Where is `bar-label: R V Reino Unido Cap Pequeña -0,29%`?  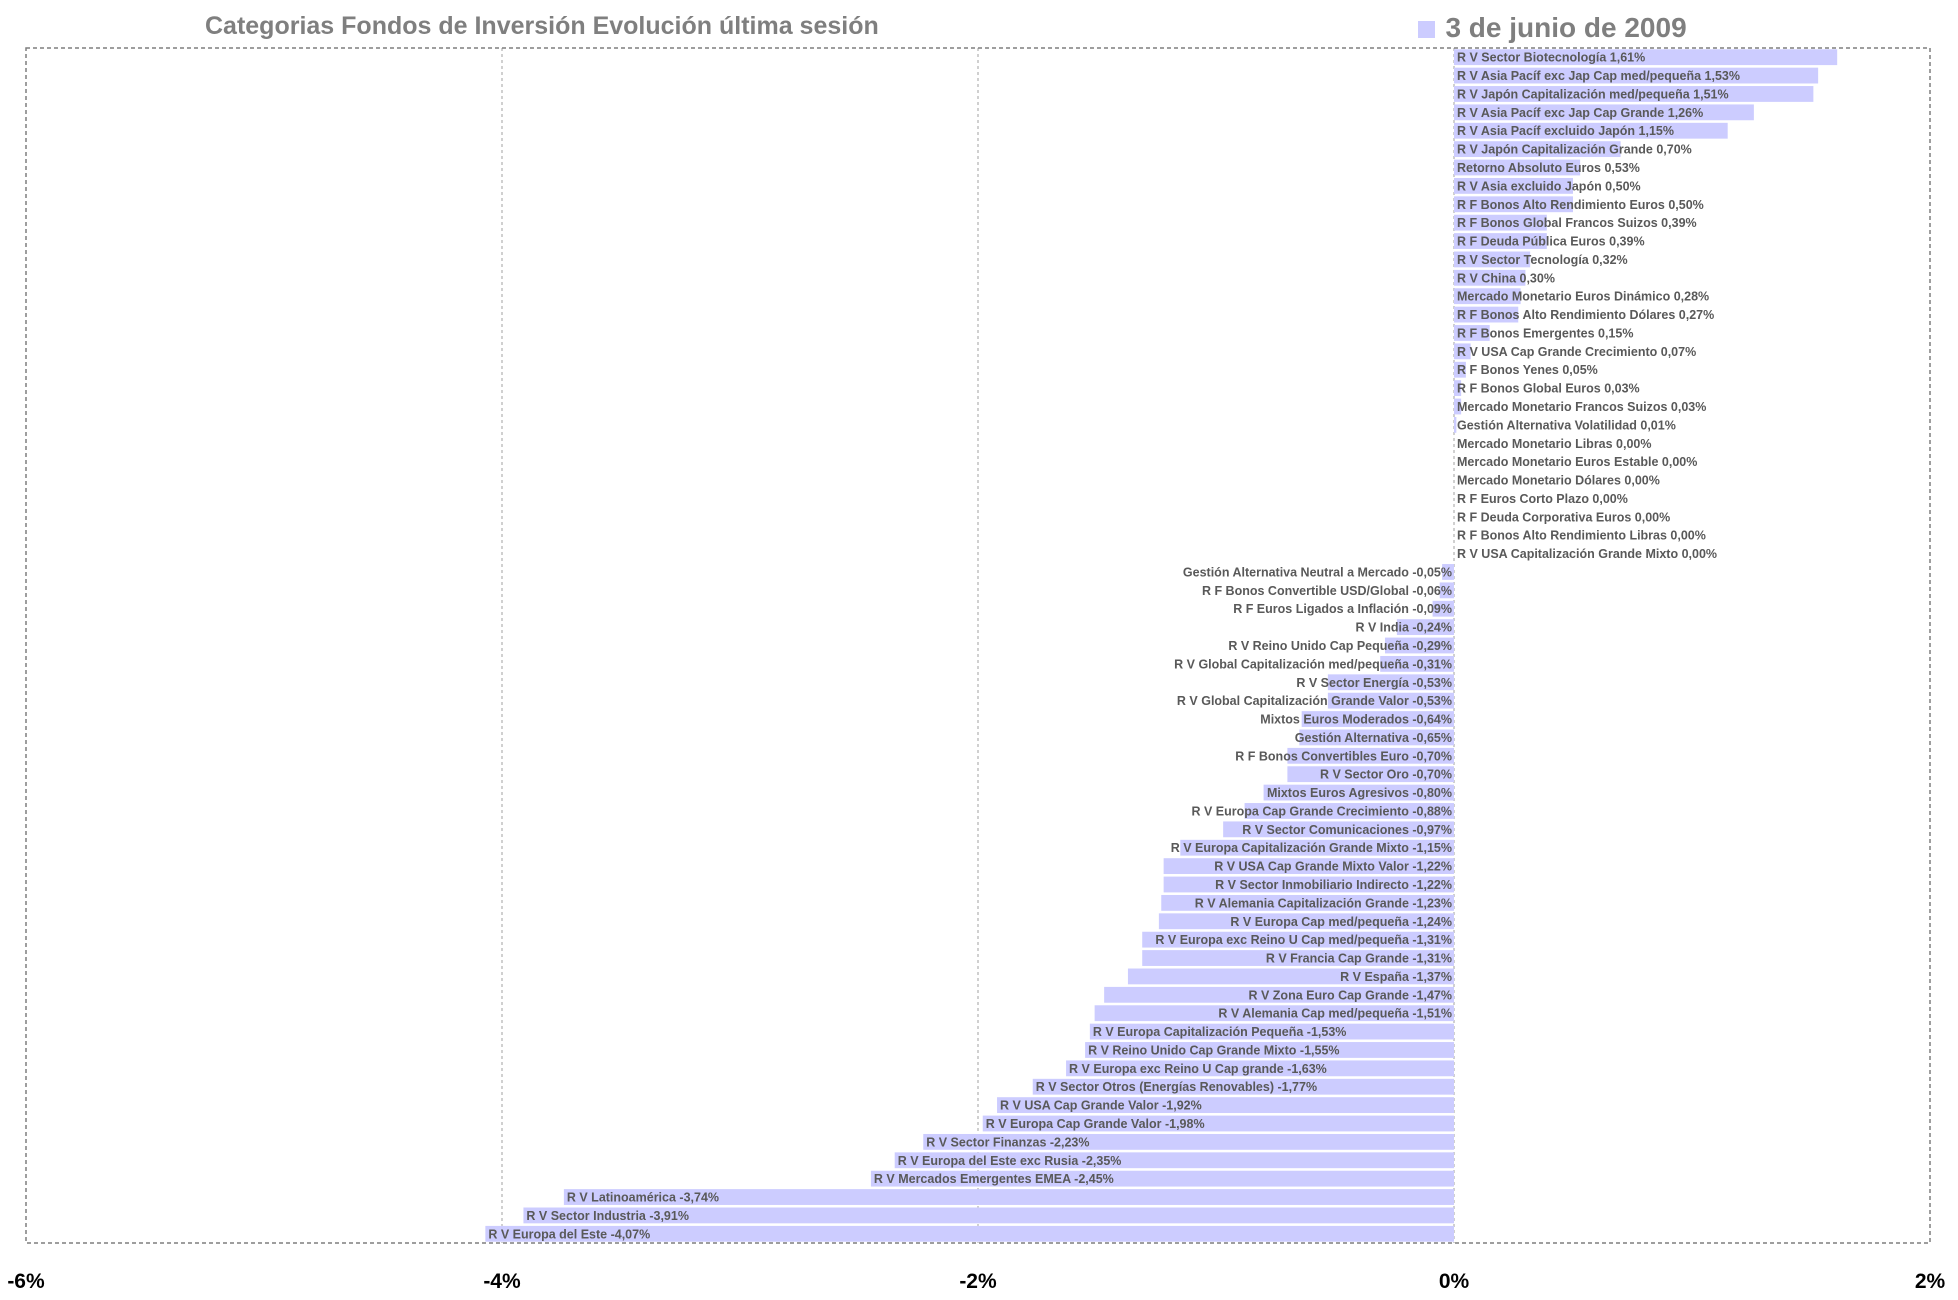 bar-label: R V Reino Unido Cap Pequeña -0,29% is located at coordinates (1340, 646).